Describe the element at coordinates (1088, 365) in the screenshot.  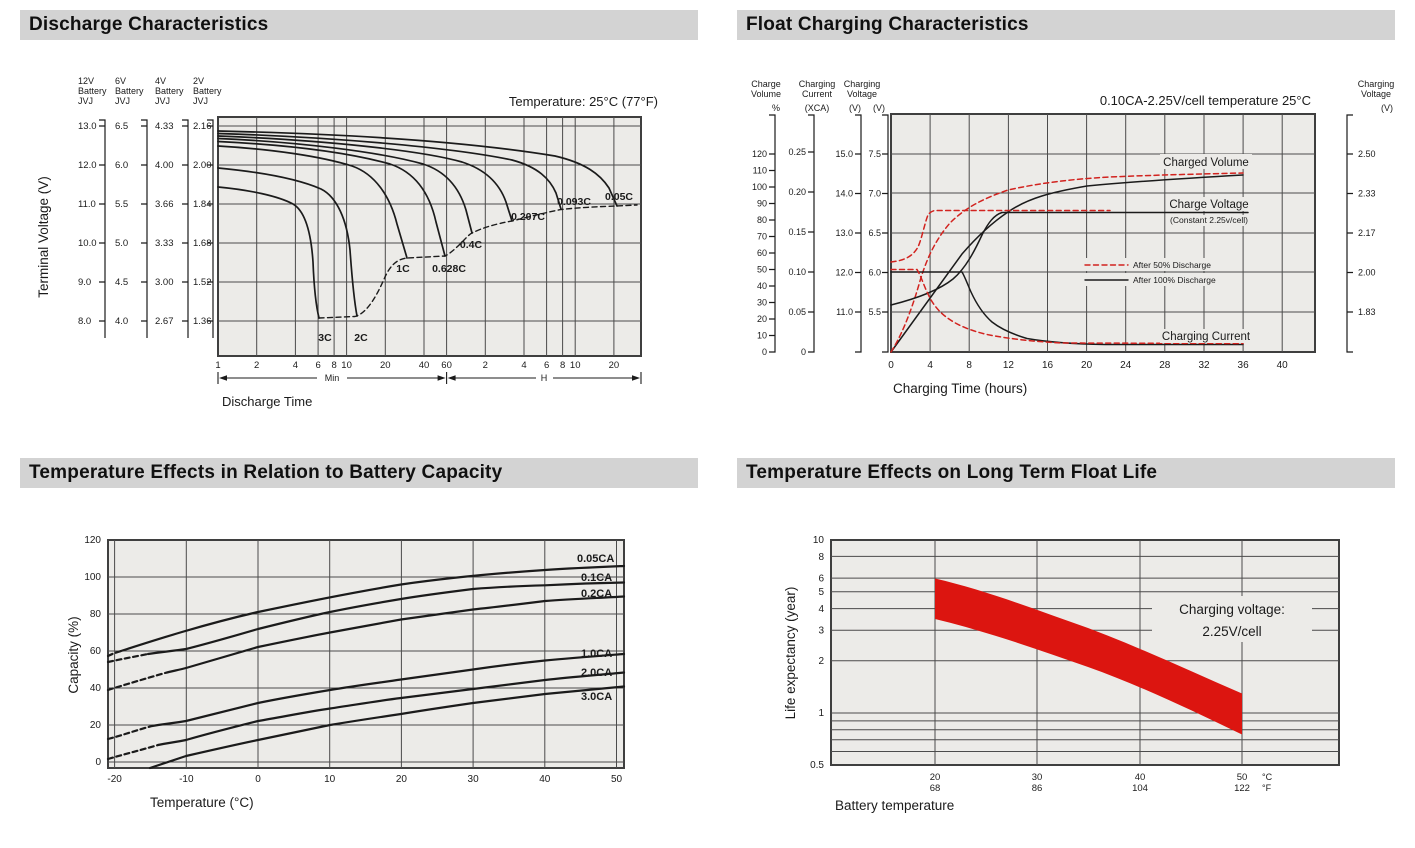
I see `float-x-ticks: 0 4 8 12 16 20 24 28 32 36 40` at that location.